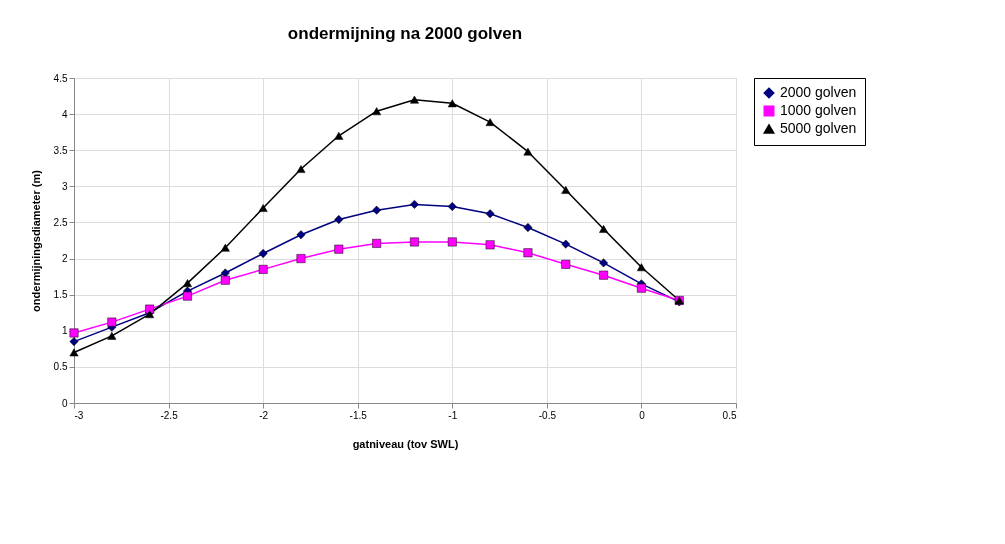 The width and height of the screenshot is (1005, 544). I want to click on x-tick-label: -0.5, so click(547, 415).